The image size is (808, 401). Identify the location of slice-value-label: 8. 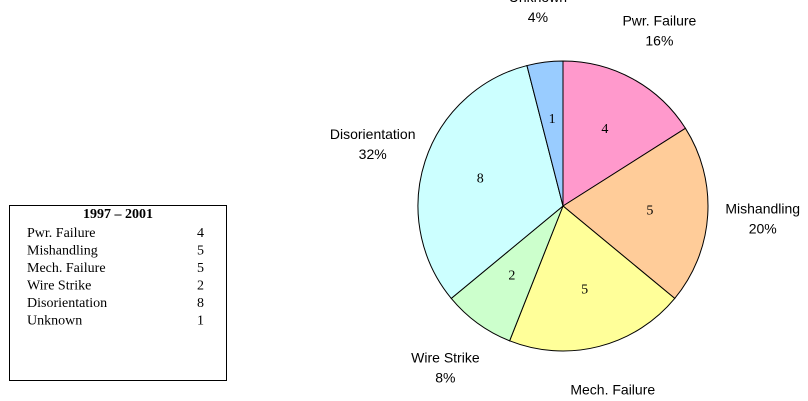
(480, 178).